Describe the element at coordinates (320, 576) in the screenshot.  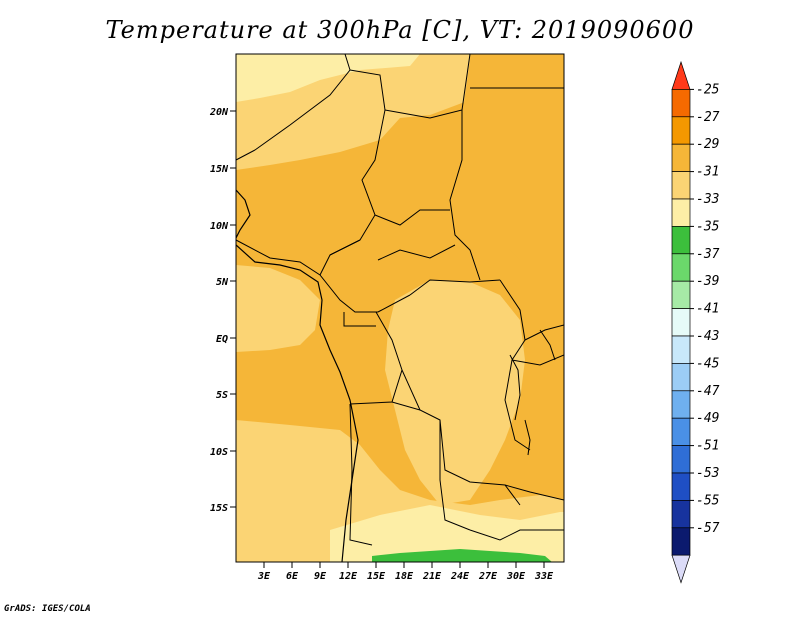
I see `svg-text: 9E` at that location.